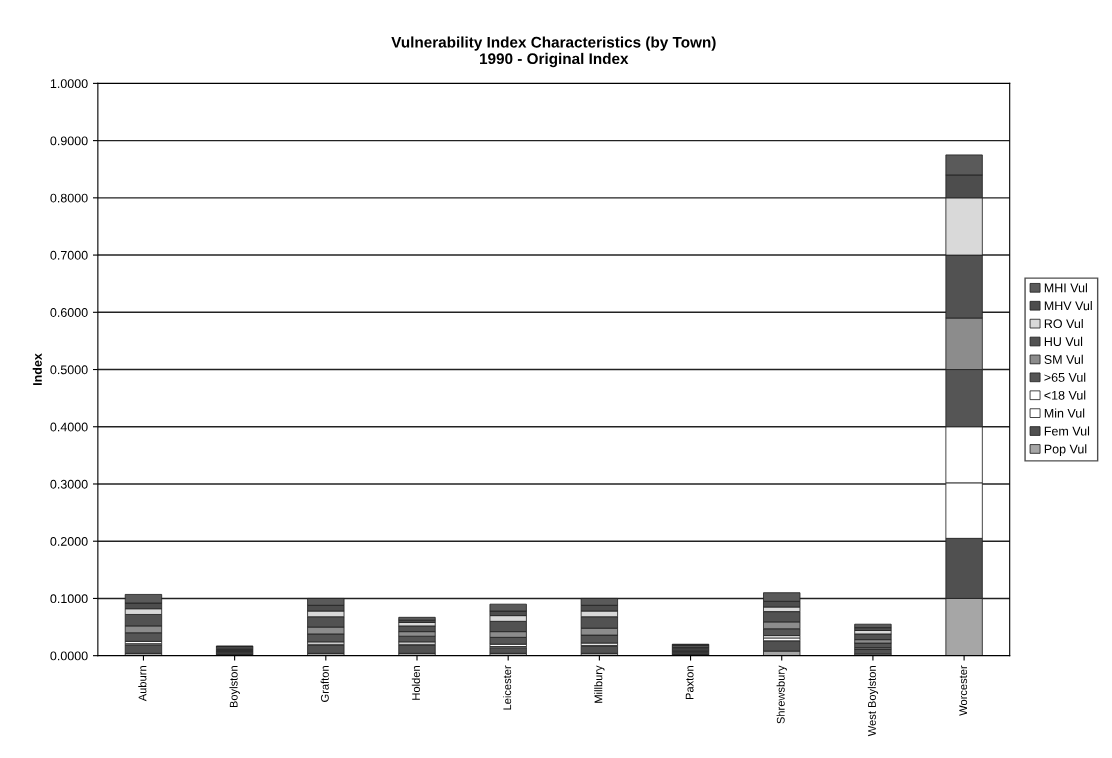  I want to click on x-tick-label: Shrewsbury, so click(781, 694).